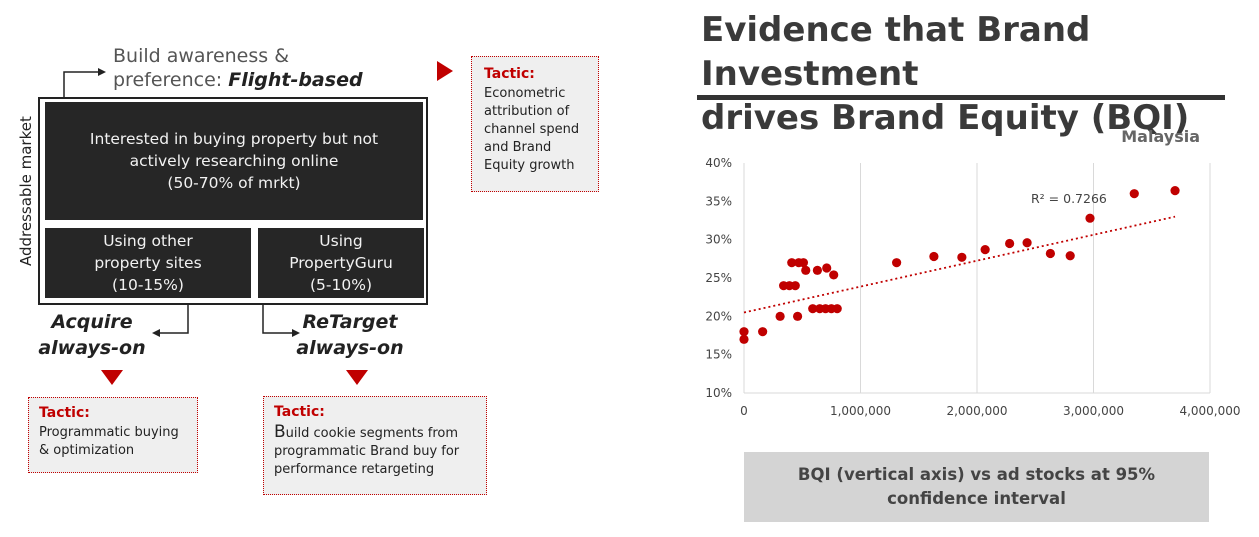 The height and width of the screenshot is (537, 1259). Describe the element at coordinates (718, 393) in the screenshot. I see `y-tick-label: 10%` at that location.